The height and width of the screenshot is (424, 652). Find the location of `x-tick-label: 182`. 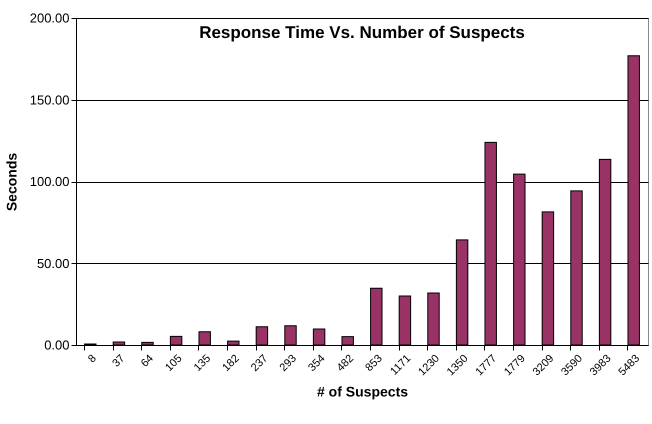

x-tick-label: 182 is located at coordinates (231, 363).